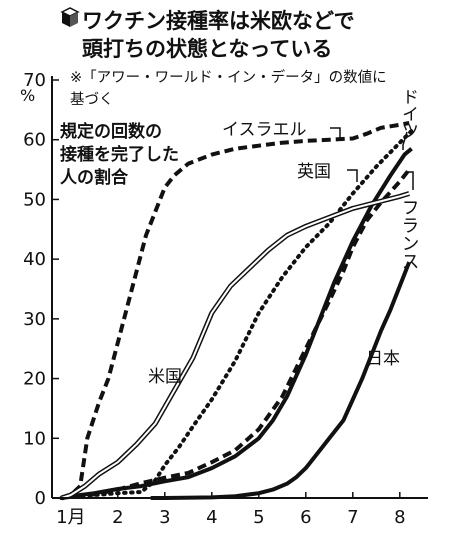 This screenshot has height=537, width=450. Describe the element at coordinates (399, 517) in the screenshot. I see `x-tick-label: 8` at that location.